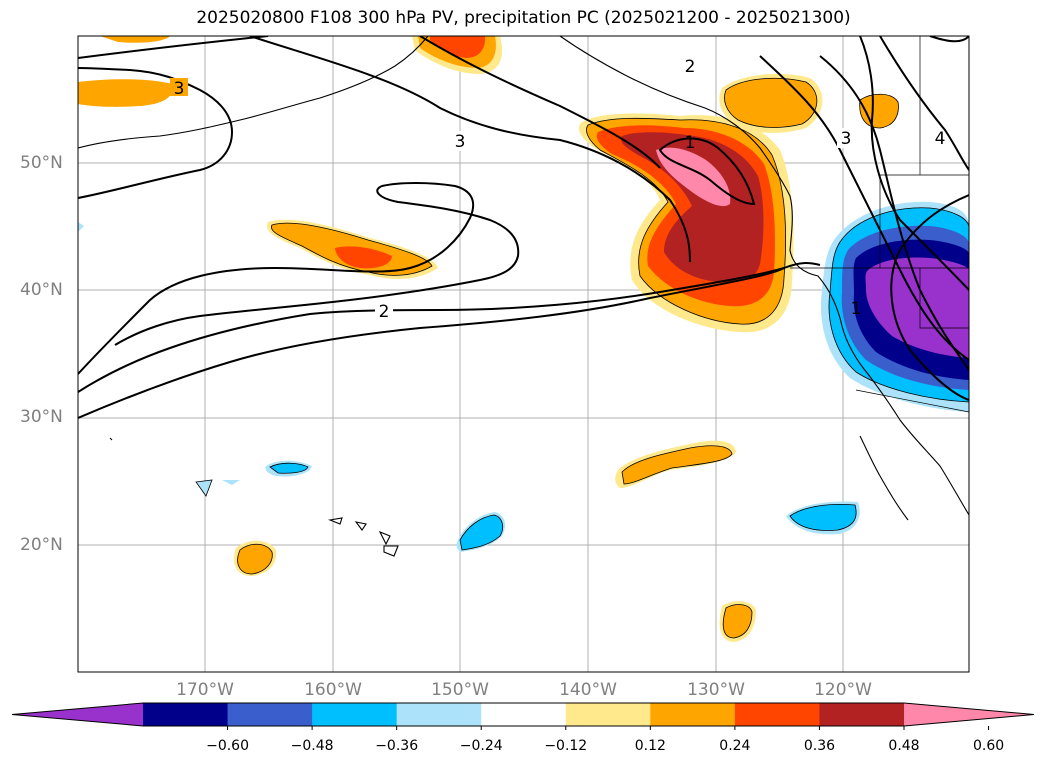 This screenshot has height=765, width=1047. Describe the element at coordinates (41, 163) in the screenshot. I see `lat-label: 50°N` at that location.